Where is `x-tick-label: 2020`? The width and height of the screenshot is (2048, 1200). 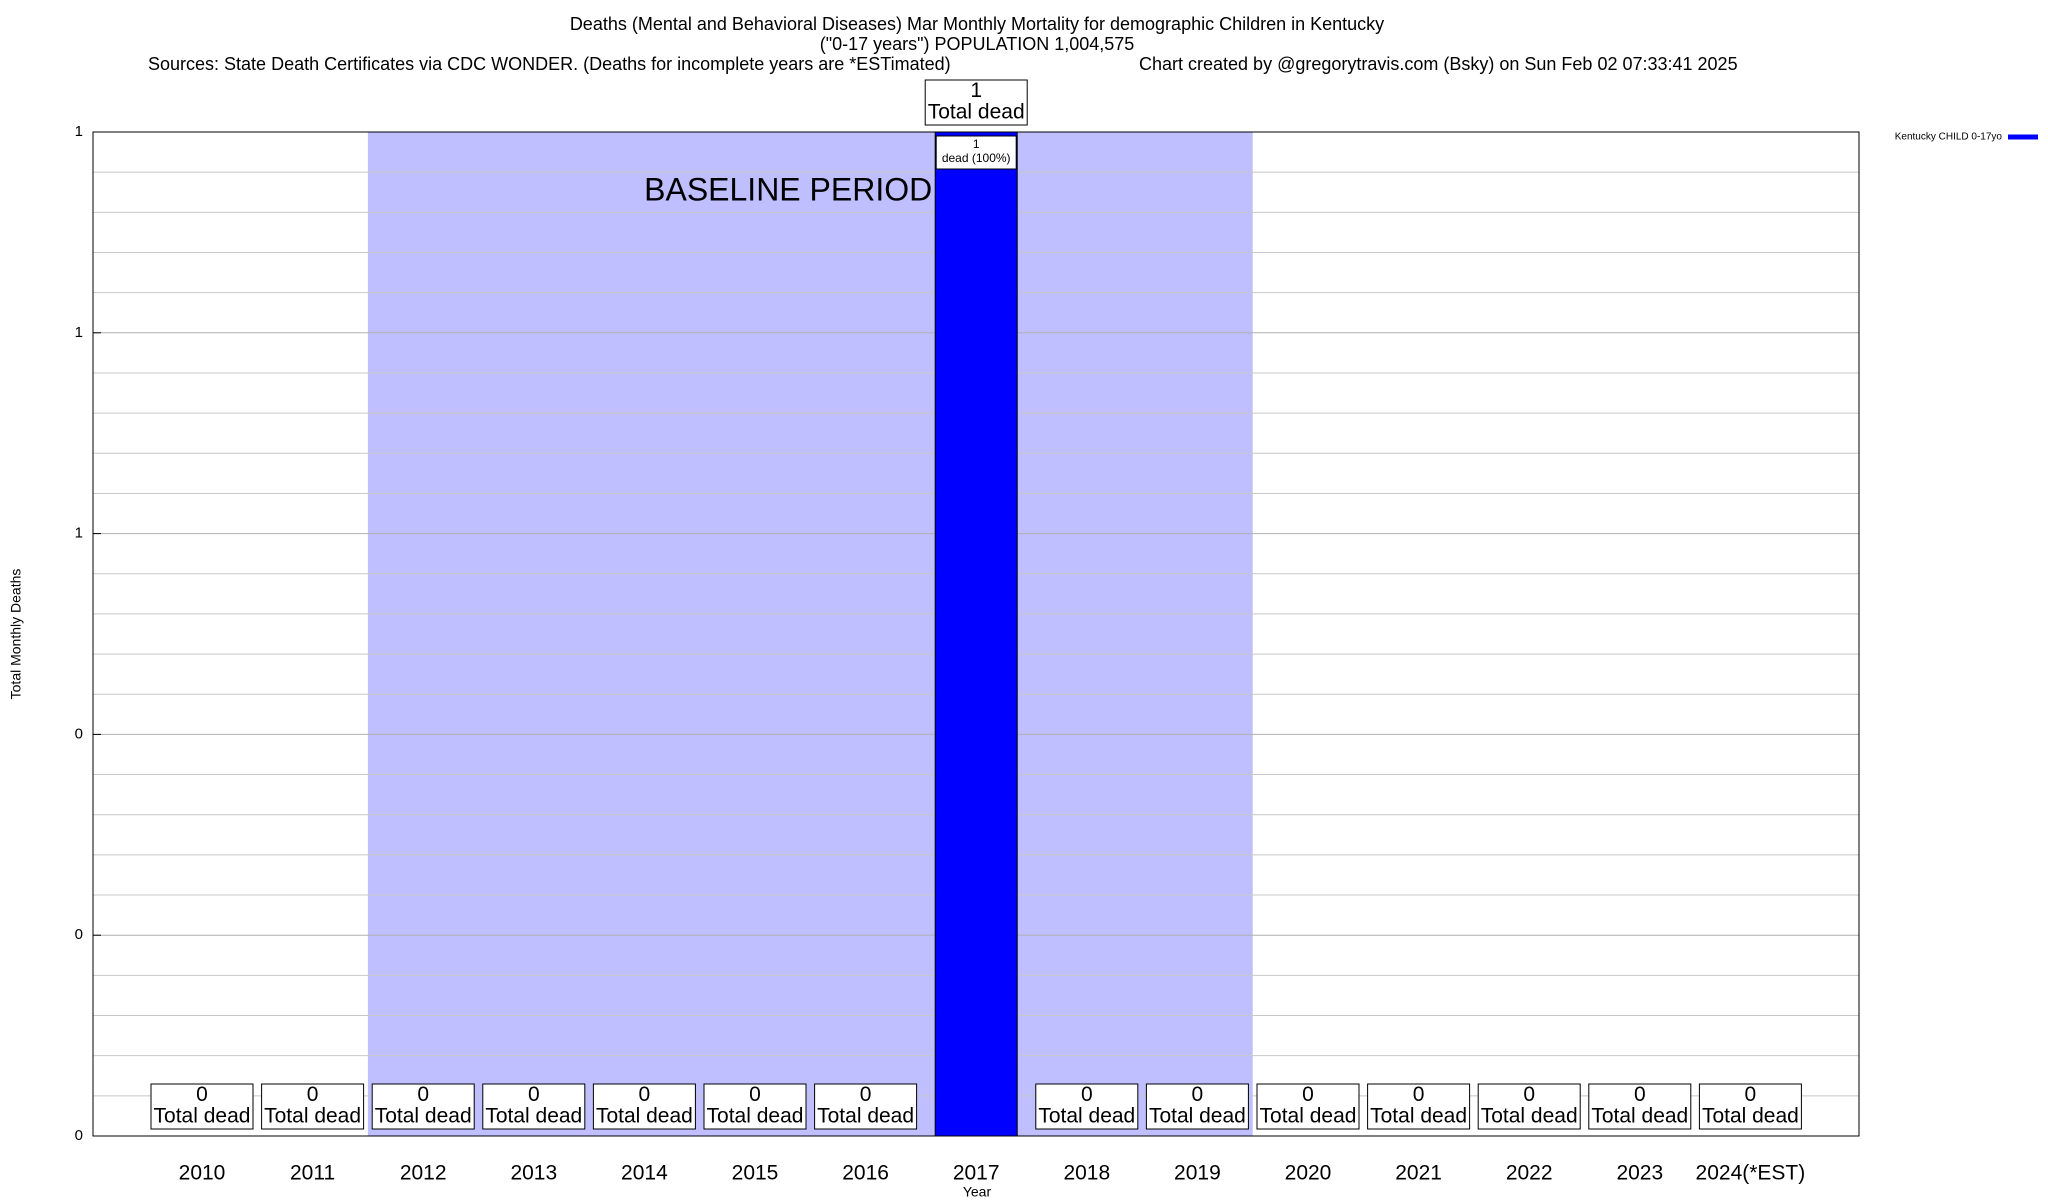
x-tick-label: 2020 is located at coordinates (1308, 1173).